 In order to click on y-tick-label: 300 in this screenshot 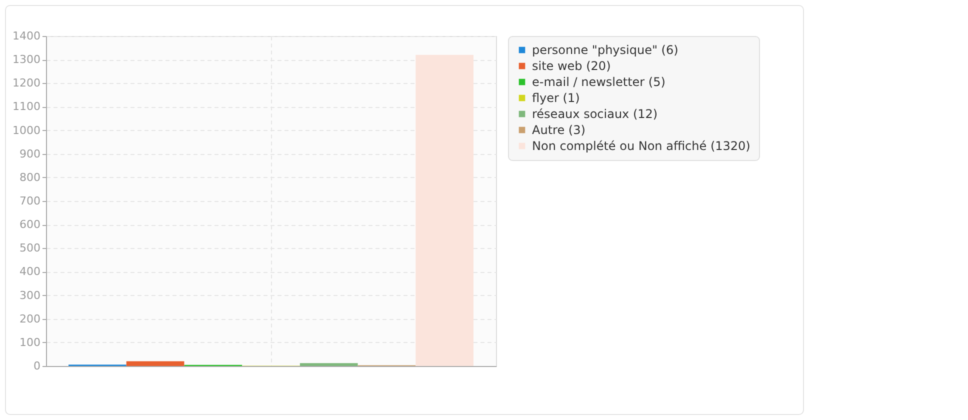, I will do `click(30, 295)`.